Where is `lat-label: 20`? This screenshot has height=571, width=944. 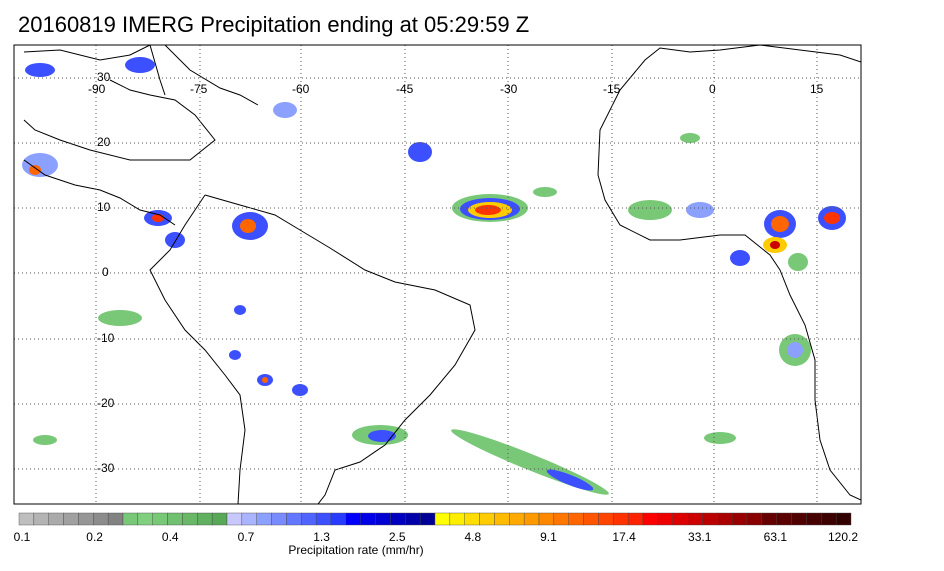
lat-label: 20 is located at coordinates (104, 142).